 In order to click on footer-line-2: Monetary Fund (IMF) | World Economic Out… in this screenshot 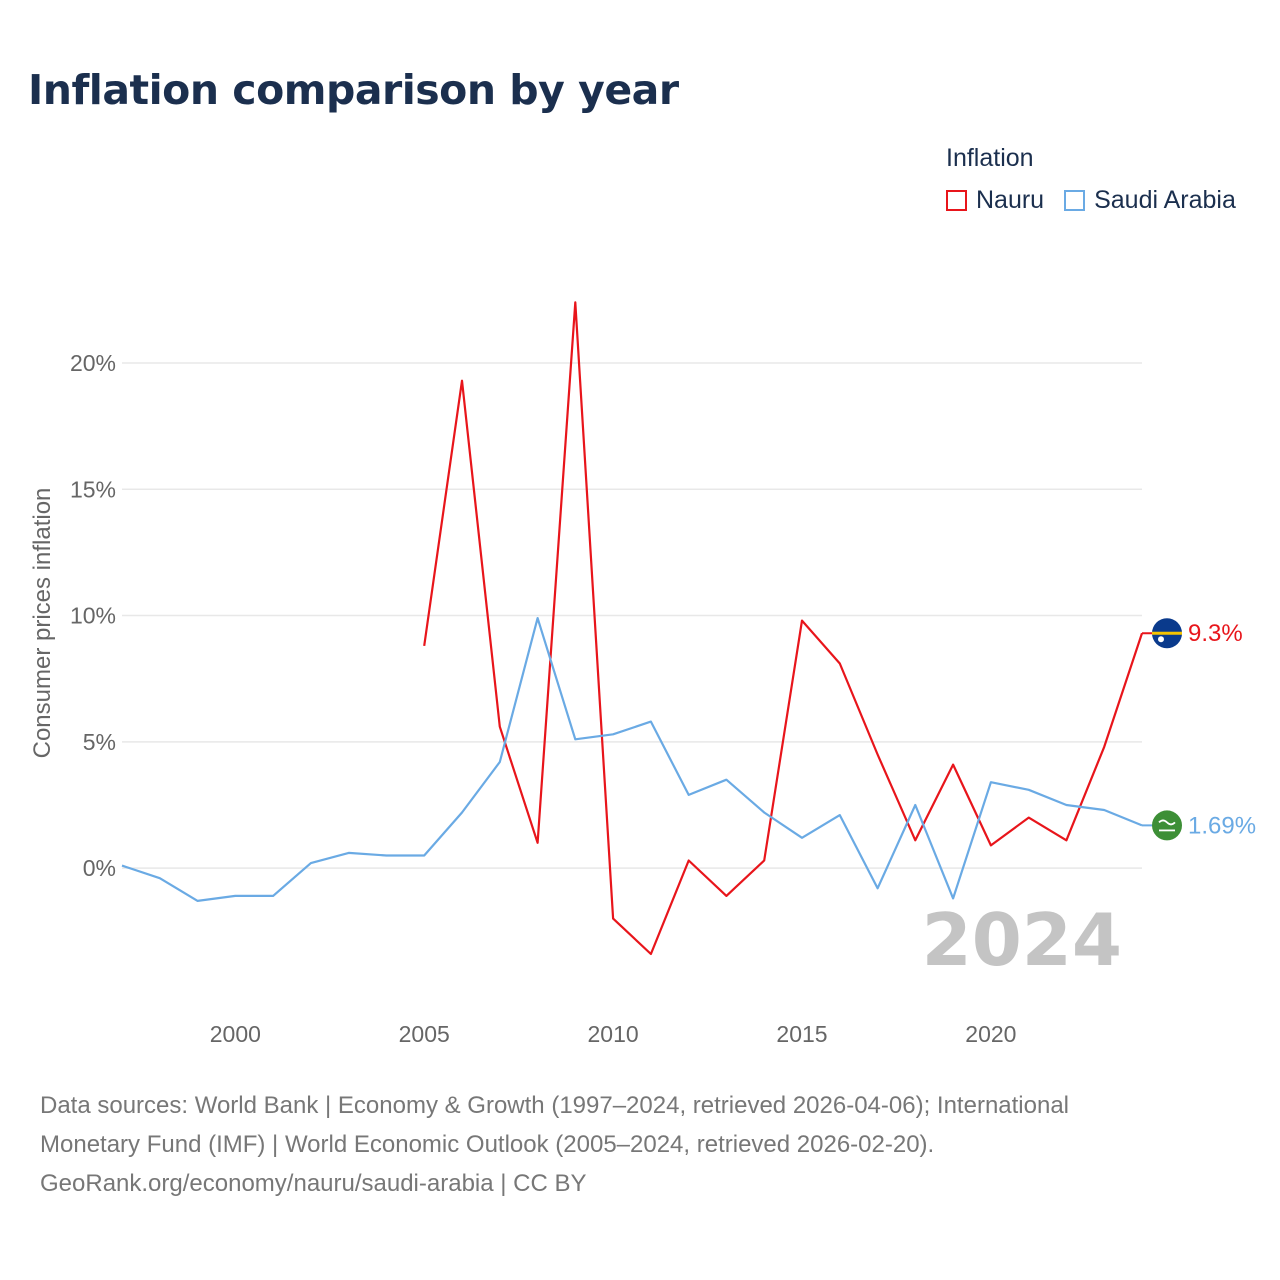, I will do `click(487, 1144)`.